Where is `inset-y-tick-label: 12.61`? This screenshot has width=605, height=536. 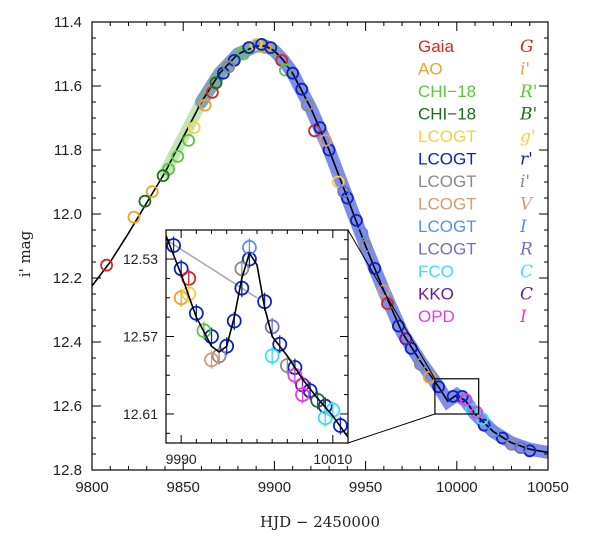
inset-y-tick-label: 12.61 is located at coordinates (140, 414).